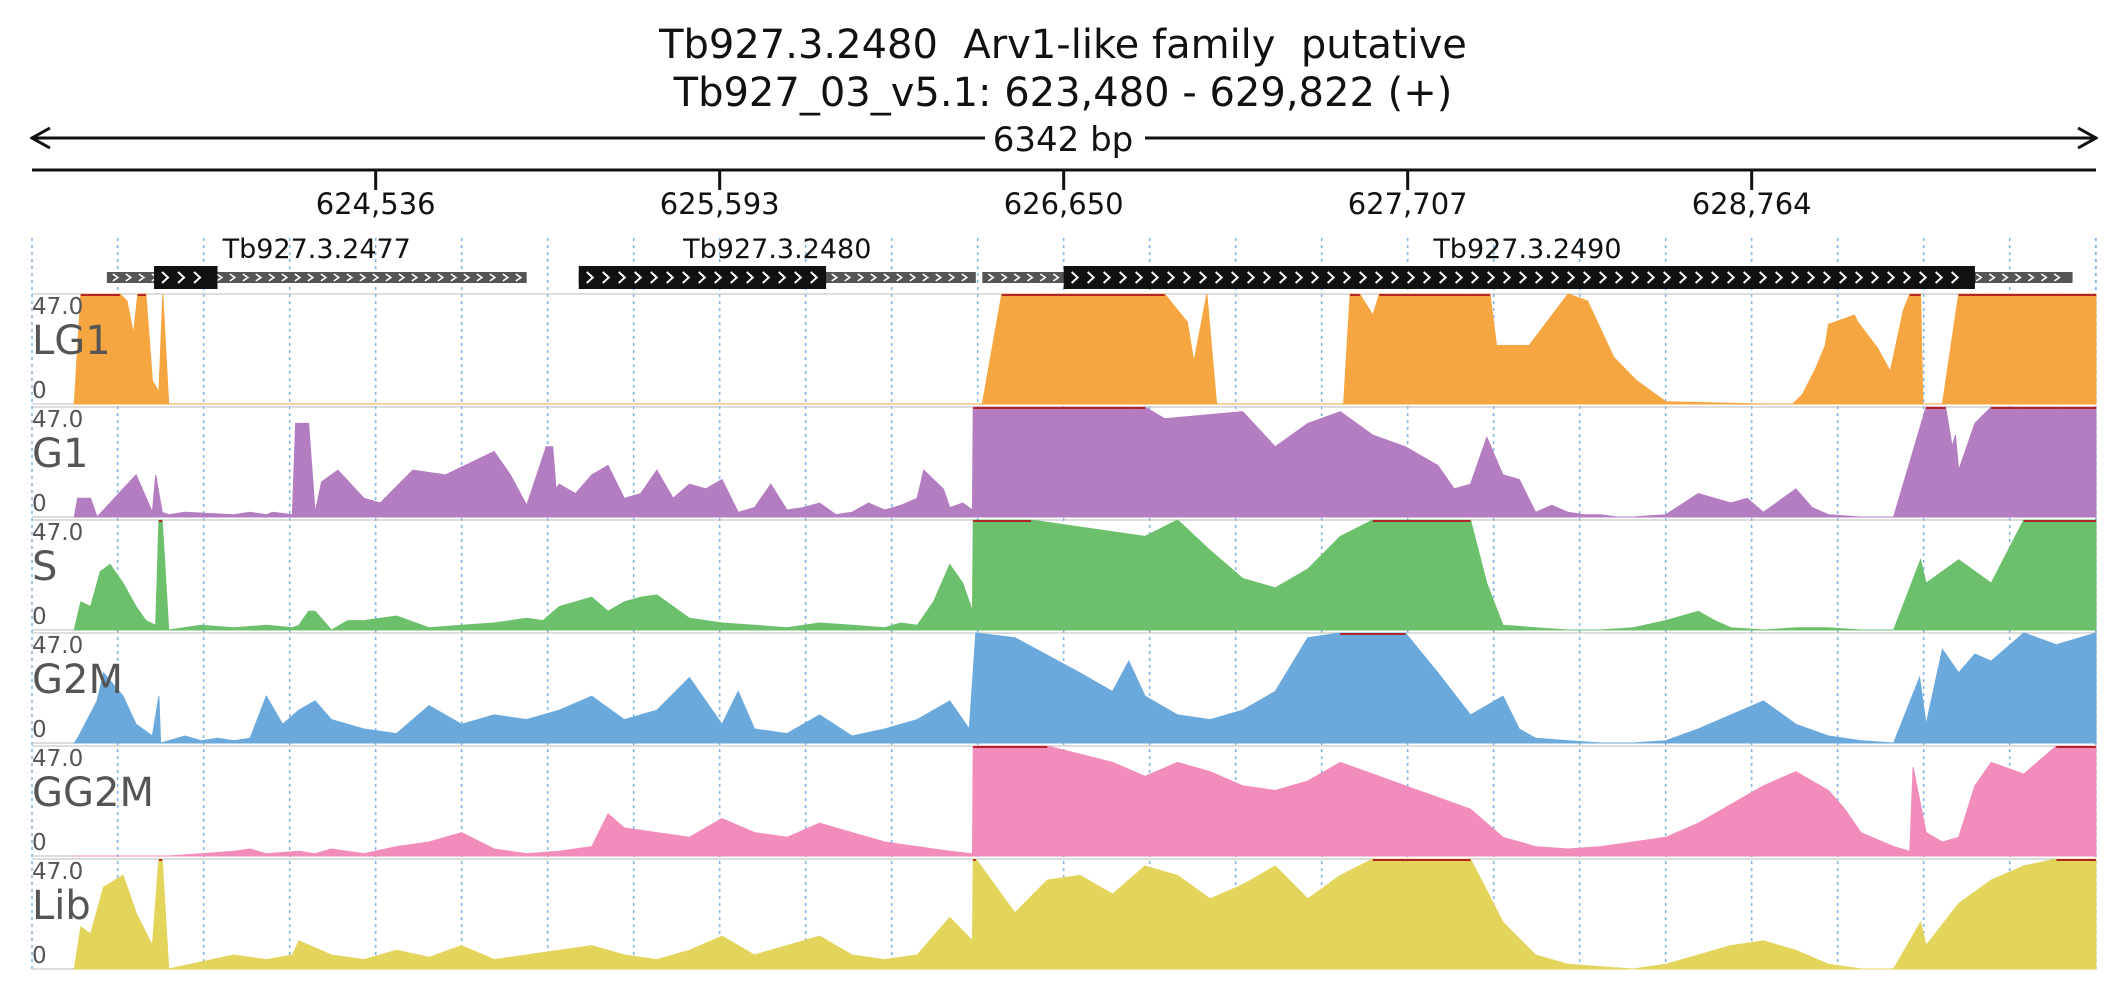 This screenshot has height=1000, width=2126. What do you see at coordinates (316, 261) in the screenshot?
I see `gene-Tb927.3.2477: Tb927.3.2477` at bounding box center [316, 261].